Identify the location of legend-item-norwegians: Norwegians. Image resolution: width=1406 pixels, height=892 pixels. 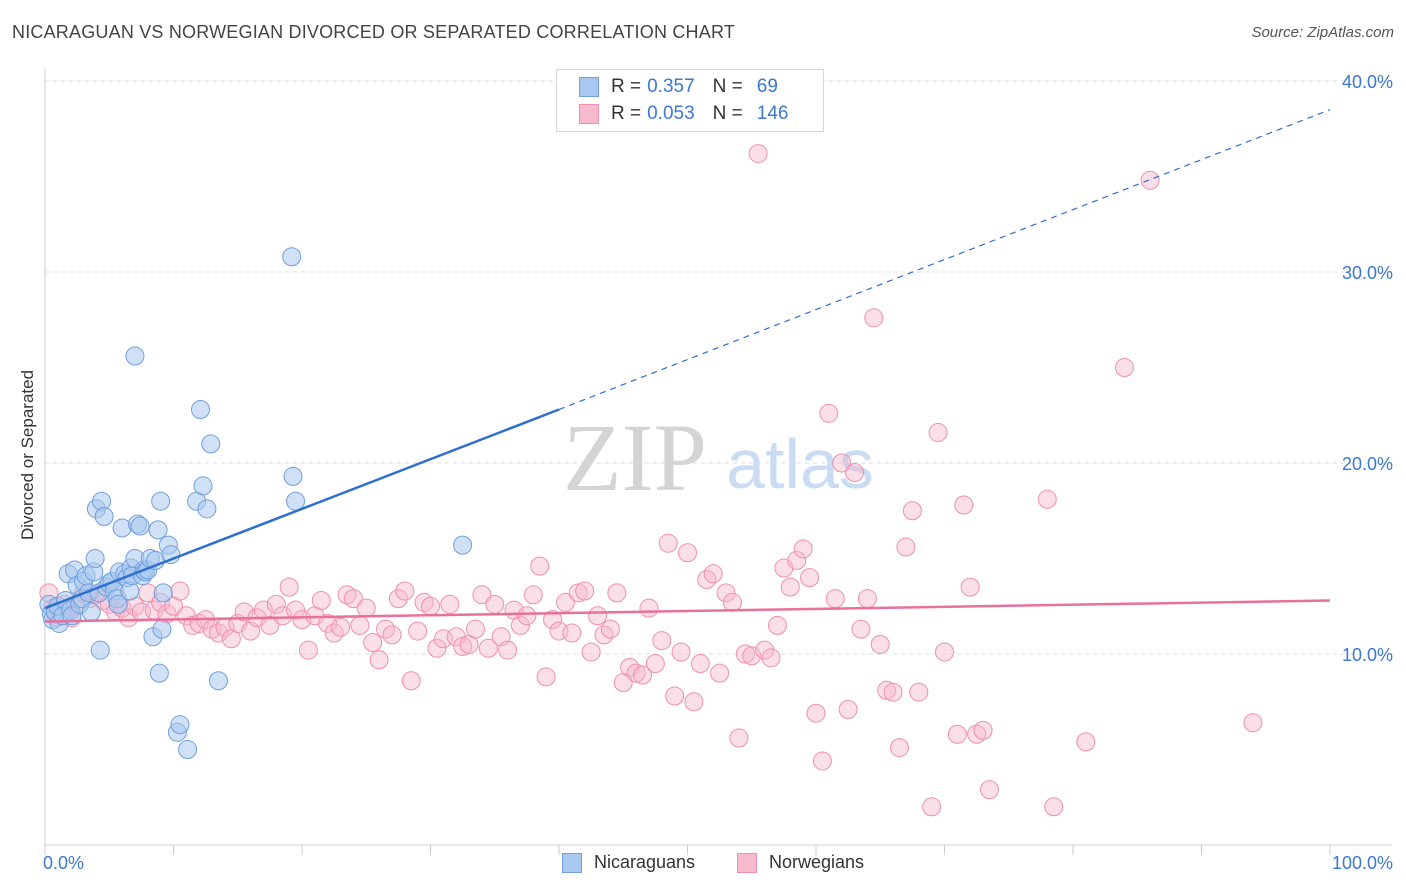
(800, 862).